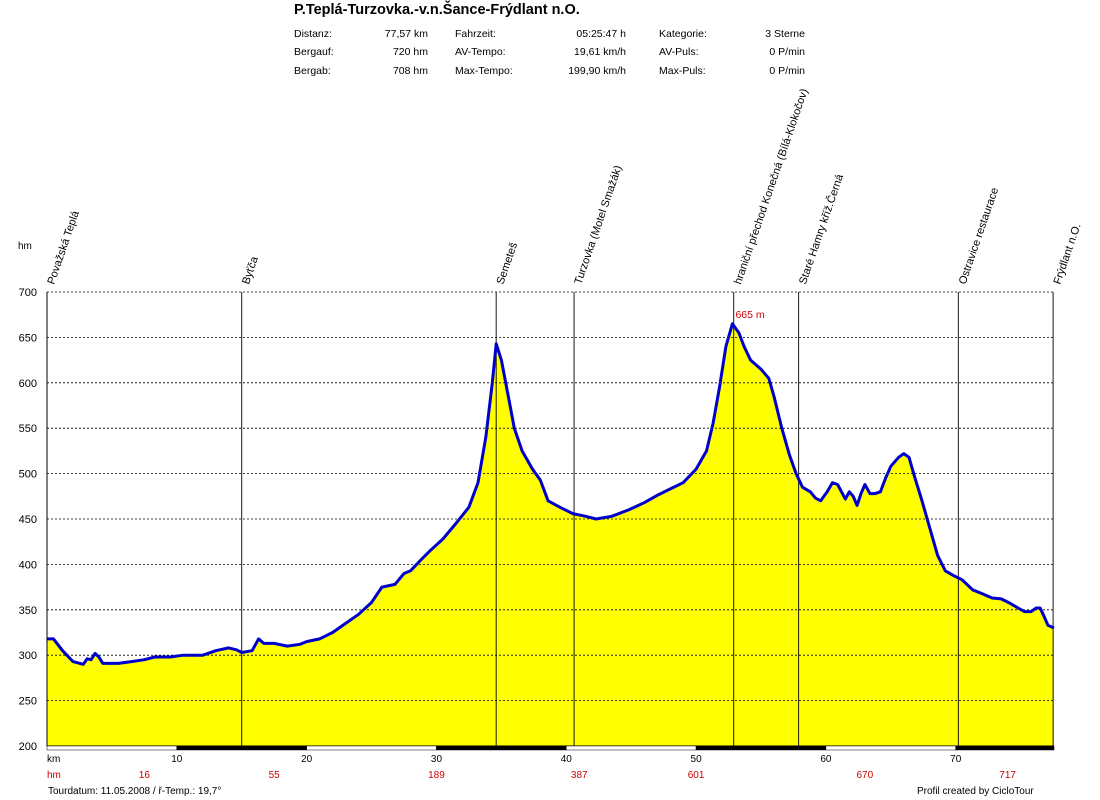  I want to click on stat-label-kategorie: Kategorie:, so click(683, 34).